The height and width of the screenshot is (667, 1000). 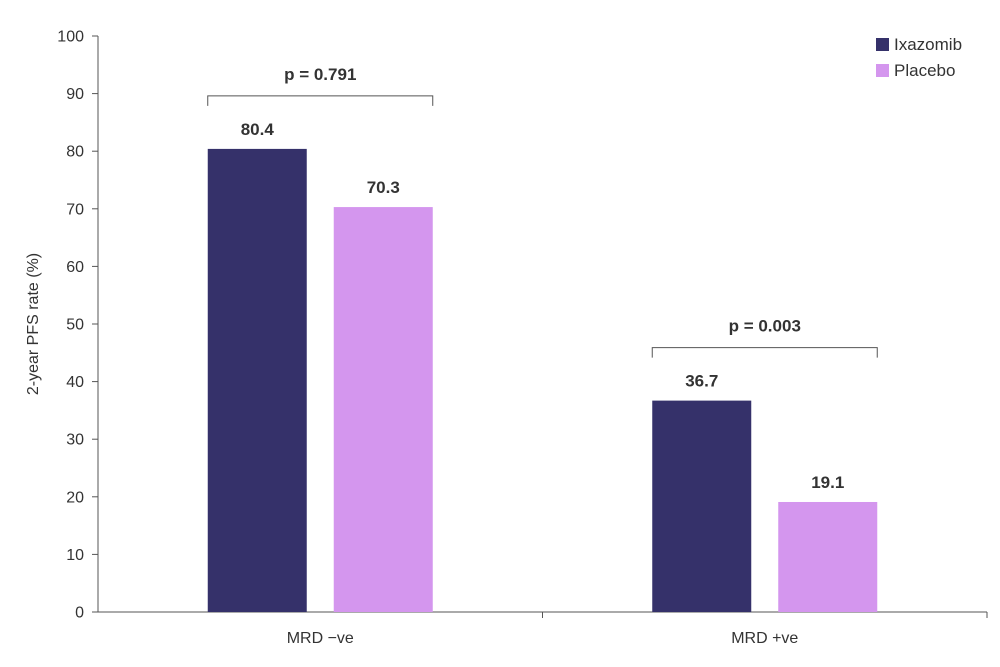 What do you see at coordinates (70, 37) in the screenshot?
I see `y-tick-label: 100` at bounding box center [70, 37].